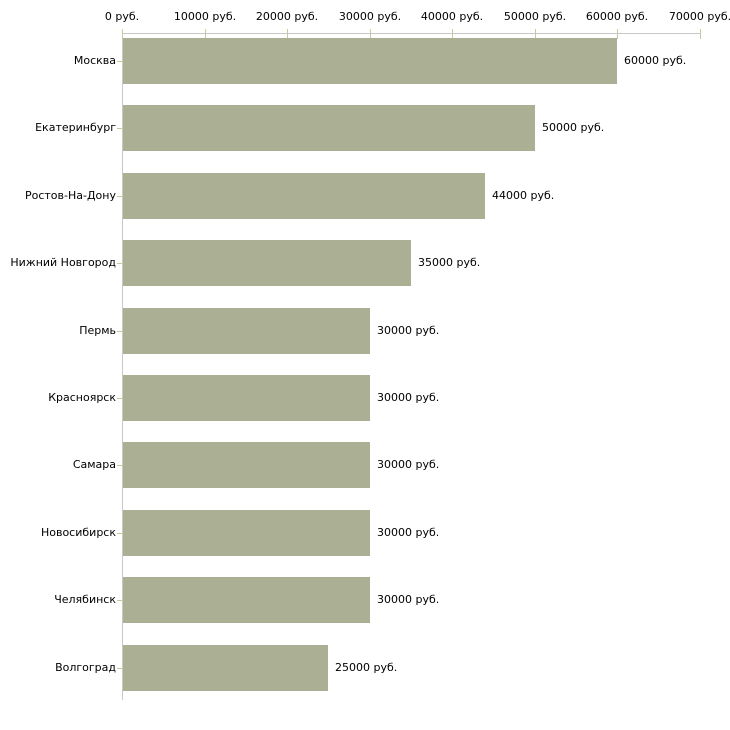  What do you see at coordinates (287, 16) in the screenshot?
I see `x-axis-tick-label: 20000 руб.` at bounding box center [287, 16].